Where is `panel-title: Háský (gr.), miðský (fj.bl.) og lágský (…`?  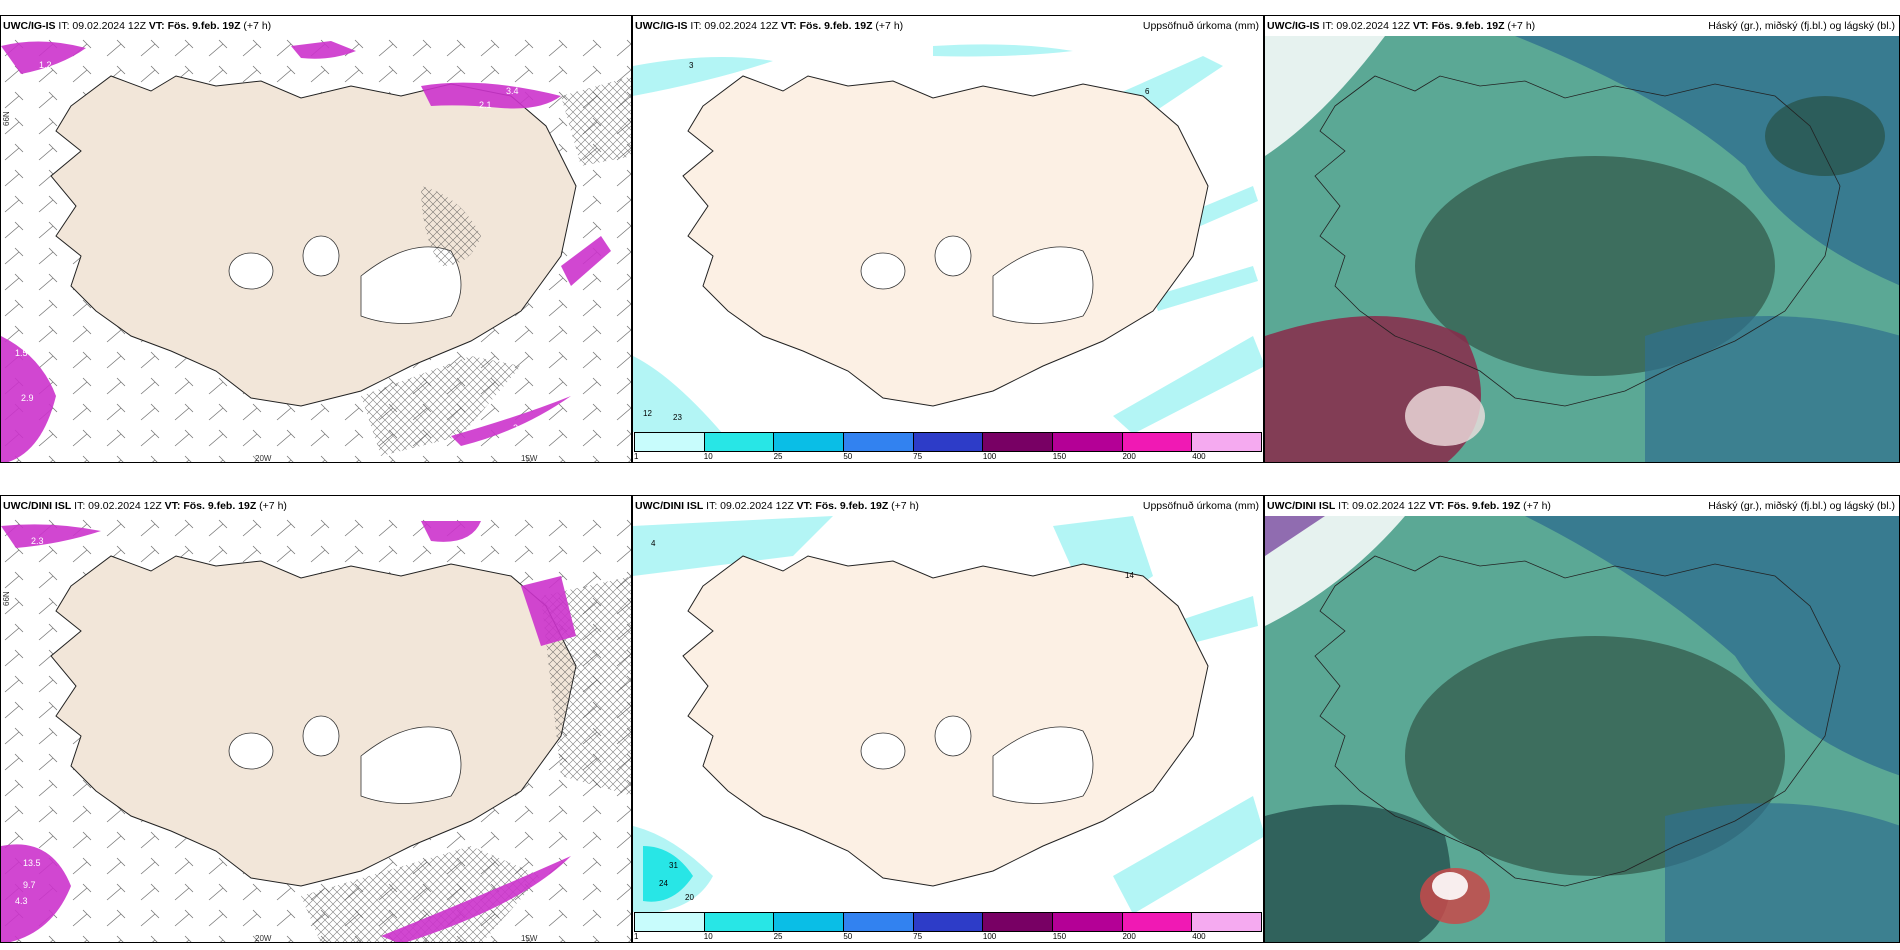
panel-title: Háský (gr.), miðský (fj.bl.) og lágský (… is located at coordinates (1801, 506).